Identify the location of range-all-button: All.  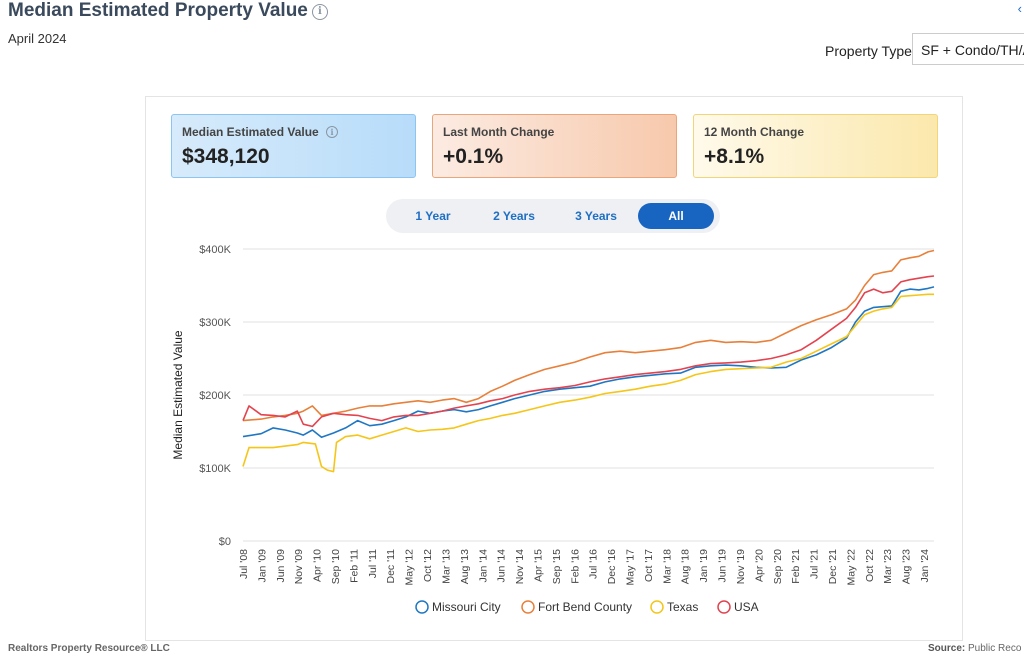
(676, 216).